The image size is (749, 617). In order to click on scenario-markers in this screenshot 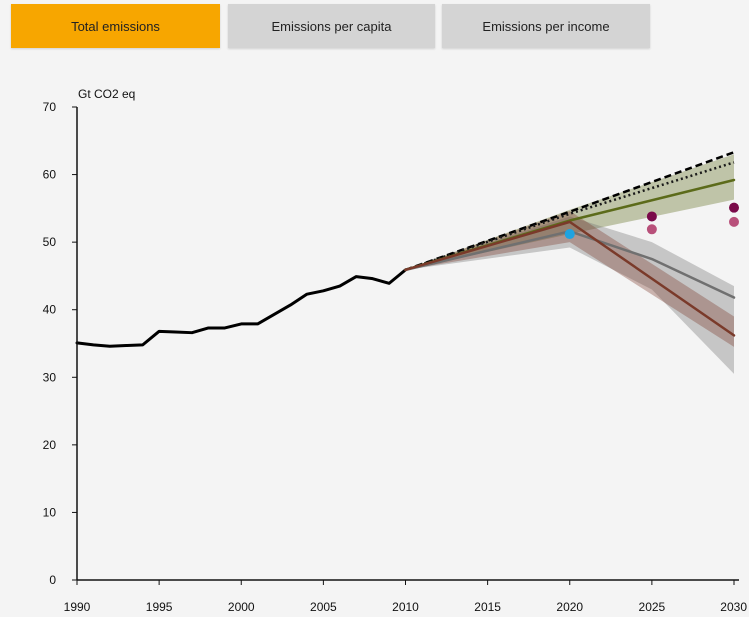, I will do `click(651, 221)`.